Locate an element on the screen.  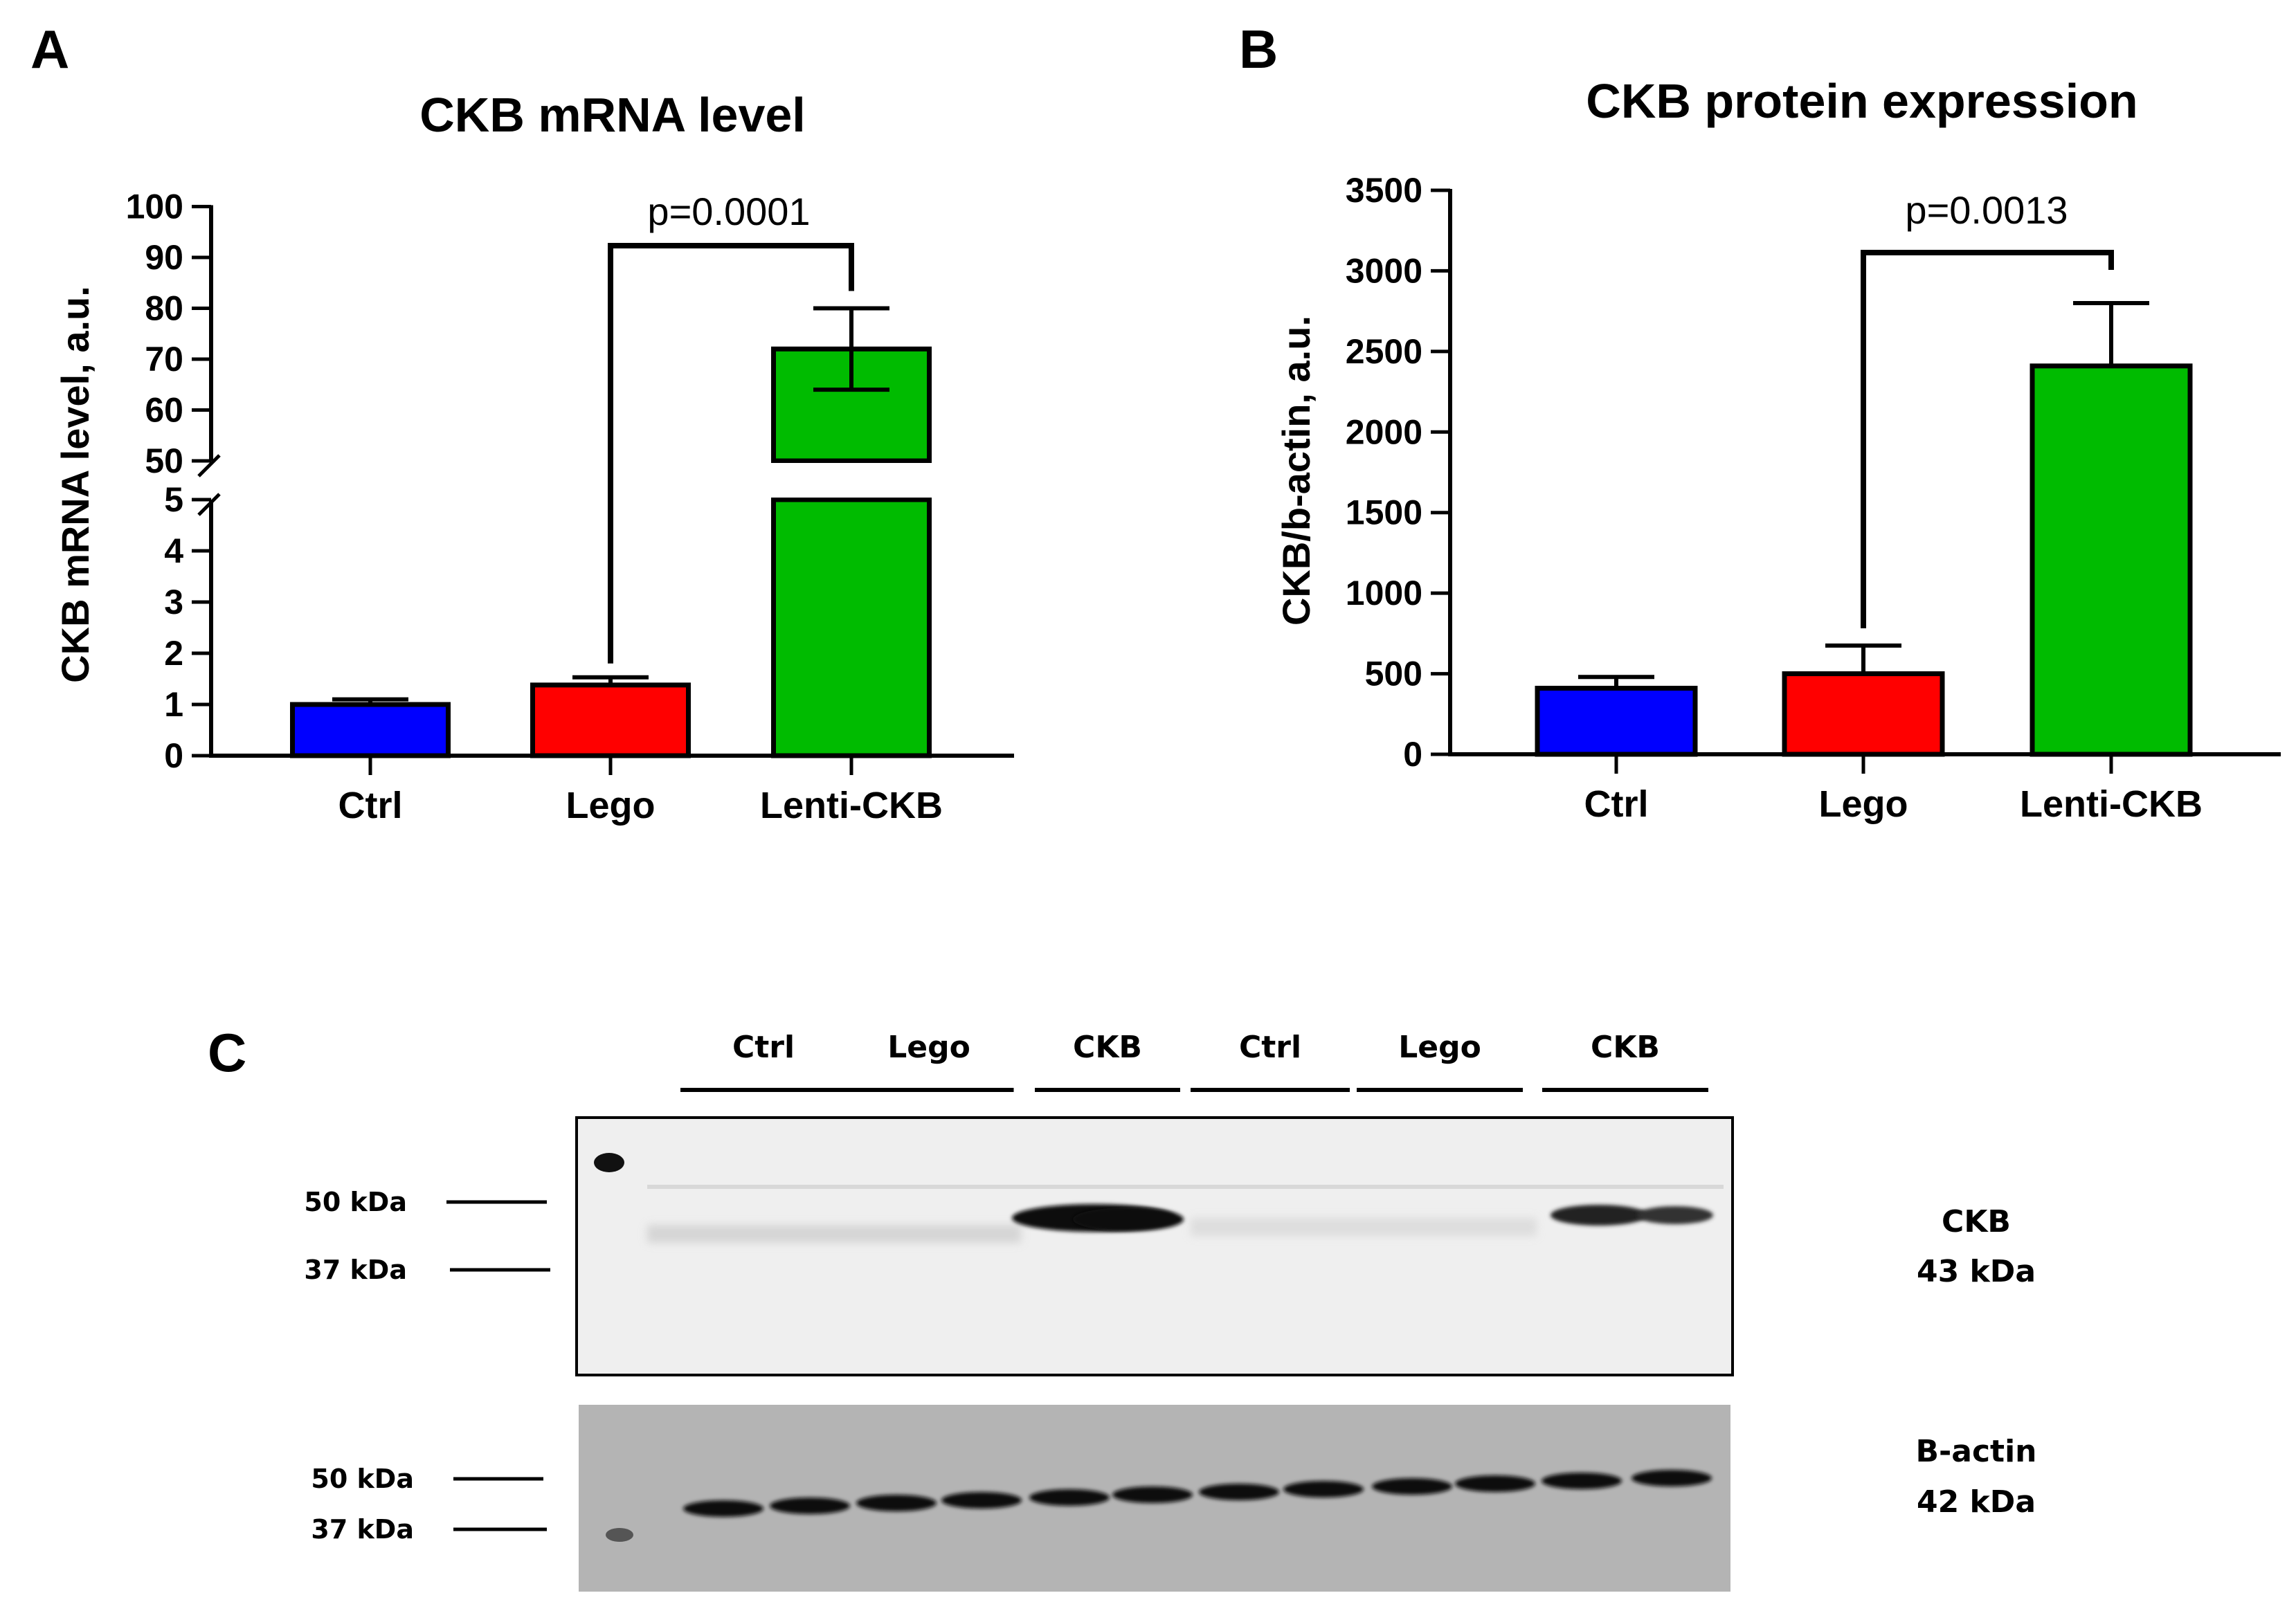
y-tick-label: 60 is located at coordinates (164, 411).